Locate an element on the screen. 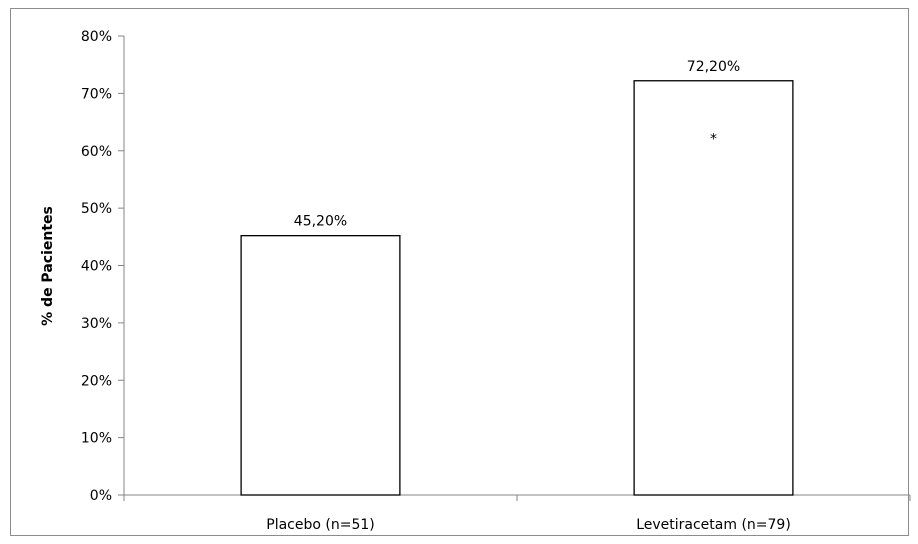 The width and height of the screenshot is (918, 544). data-label: 72,20% is located at coordinates (713, 67).